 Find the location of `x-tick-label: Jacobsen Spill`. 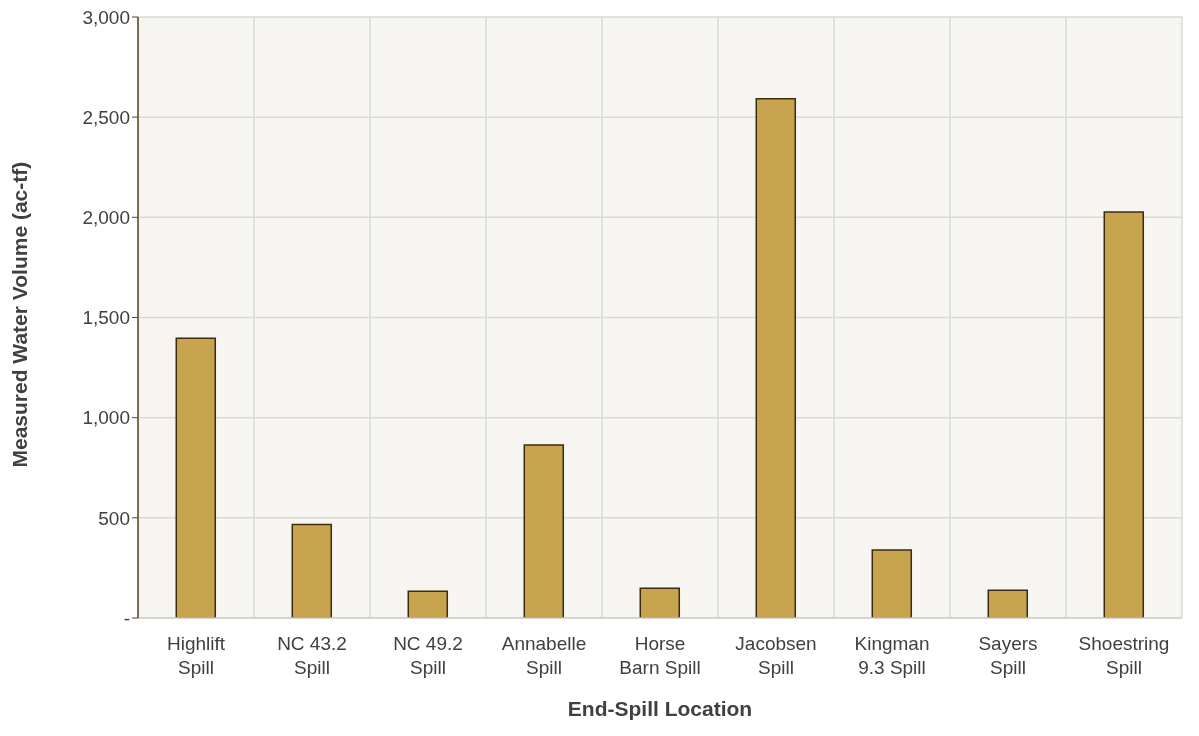

x-tick-label: Jacobsen Spill is located at coordinates (776, 655).